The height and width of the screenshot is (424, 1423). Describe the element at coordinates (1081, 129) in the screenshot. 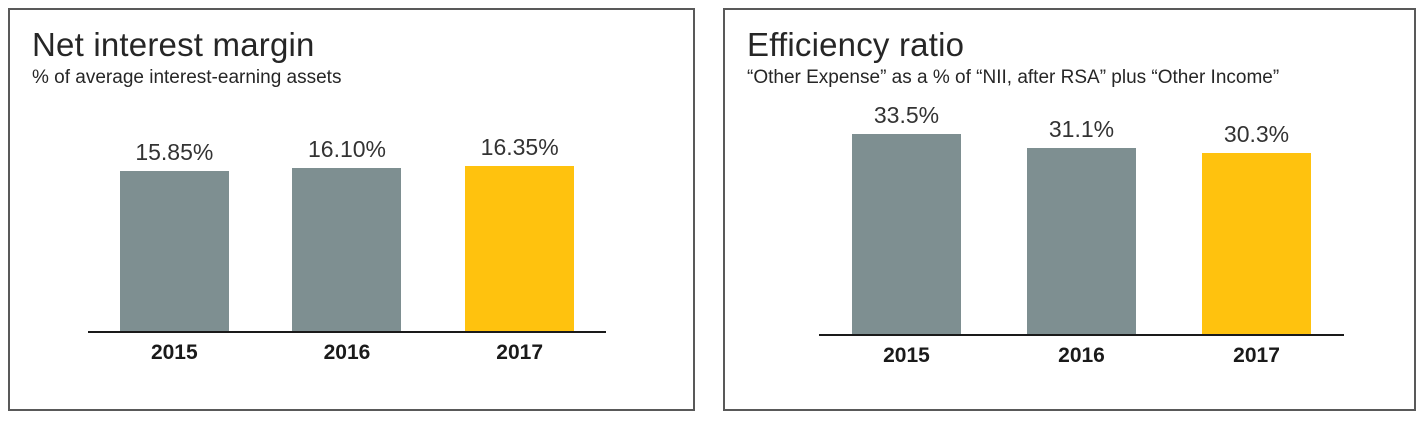

I see `bar-value-label: 31.1%` at that location.